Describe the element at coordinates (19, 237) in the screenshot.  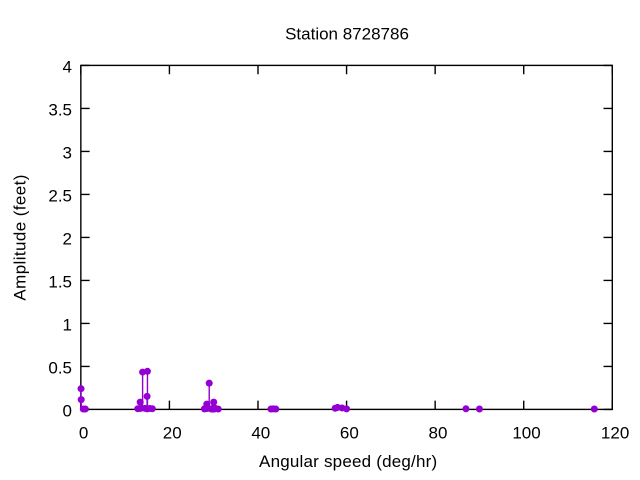
I see `svg-text: Amplitude (feet)` at that location.